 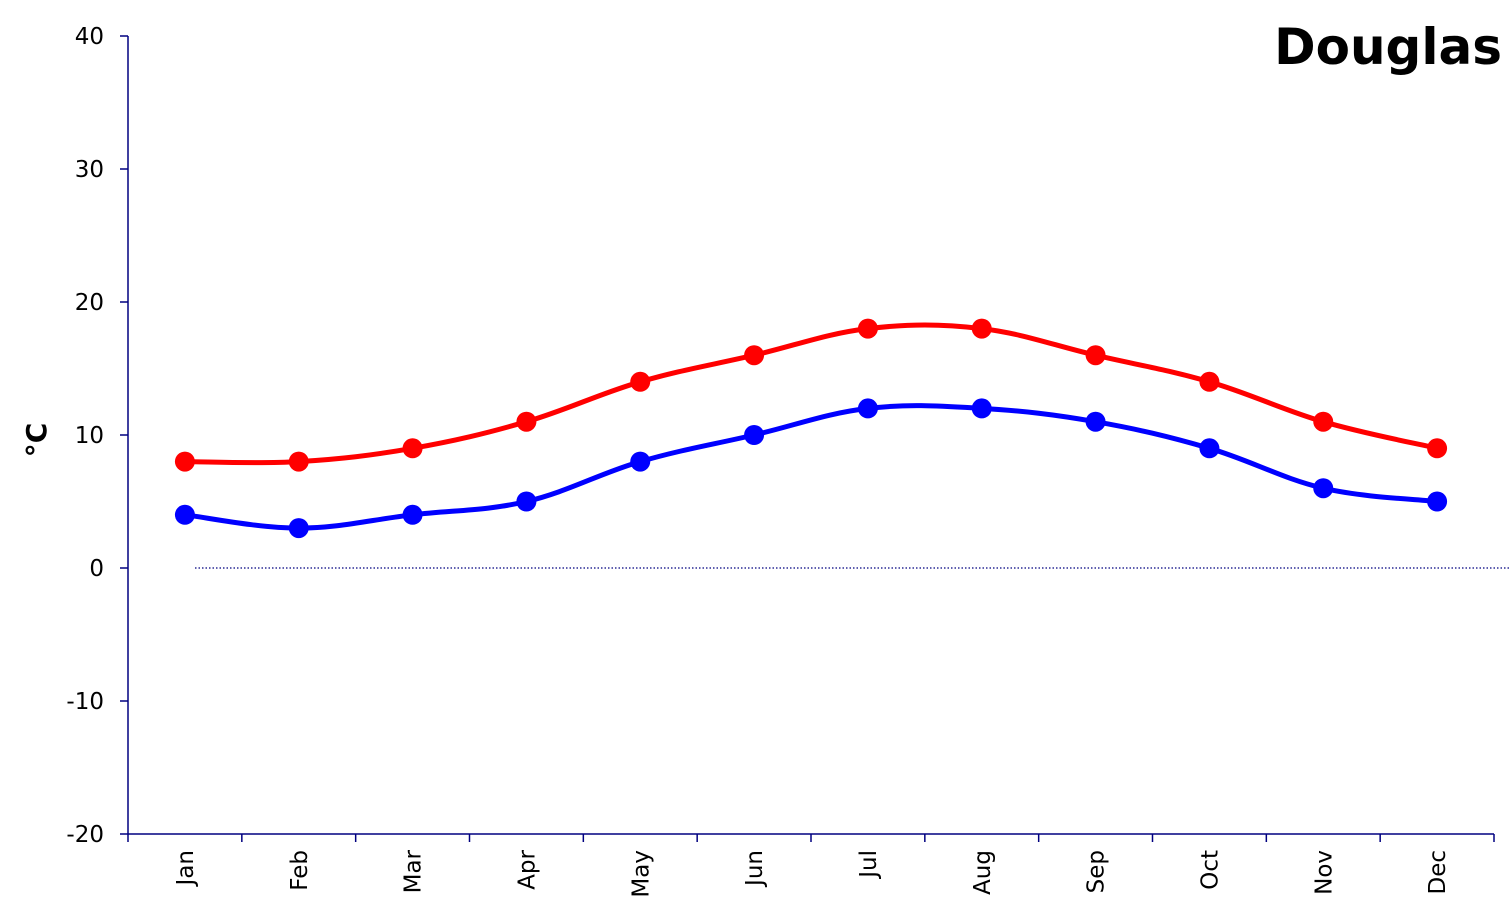 What do you see at coordinates (1210, 870) in the screenshot?
I see `x-tick-label: Oct` at bounding box center [1210, 870].